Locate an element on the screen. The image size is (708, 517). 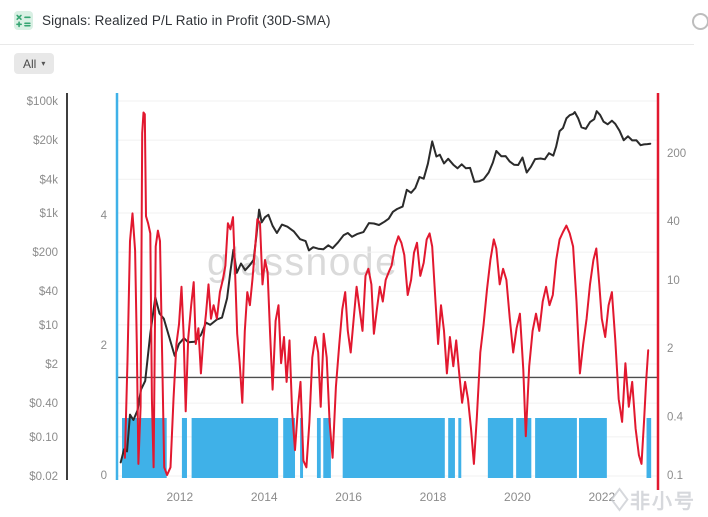
feixiaohao-logo-icon is located at coordinates (619, 499).